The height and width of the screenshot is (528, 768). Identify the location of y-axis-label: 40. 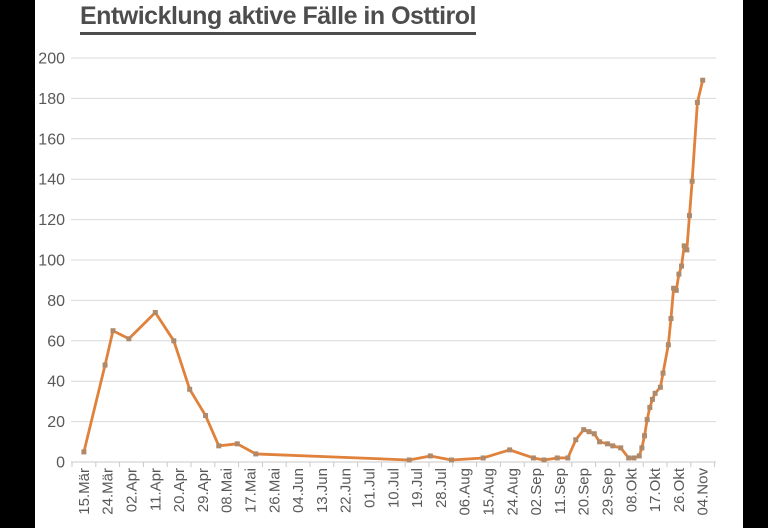
(56, 382).